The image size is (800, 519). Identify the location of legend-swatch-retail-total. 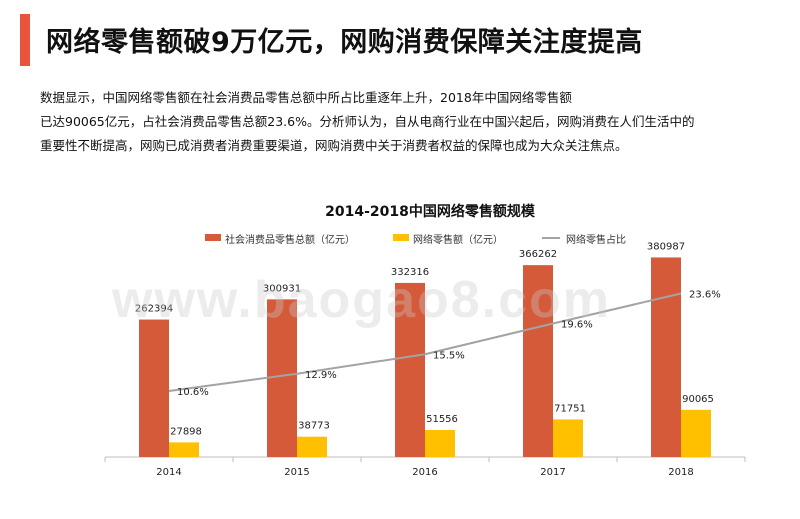
(213, 237).